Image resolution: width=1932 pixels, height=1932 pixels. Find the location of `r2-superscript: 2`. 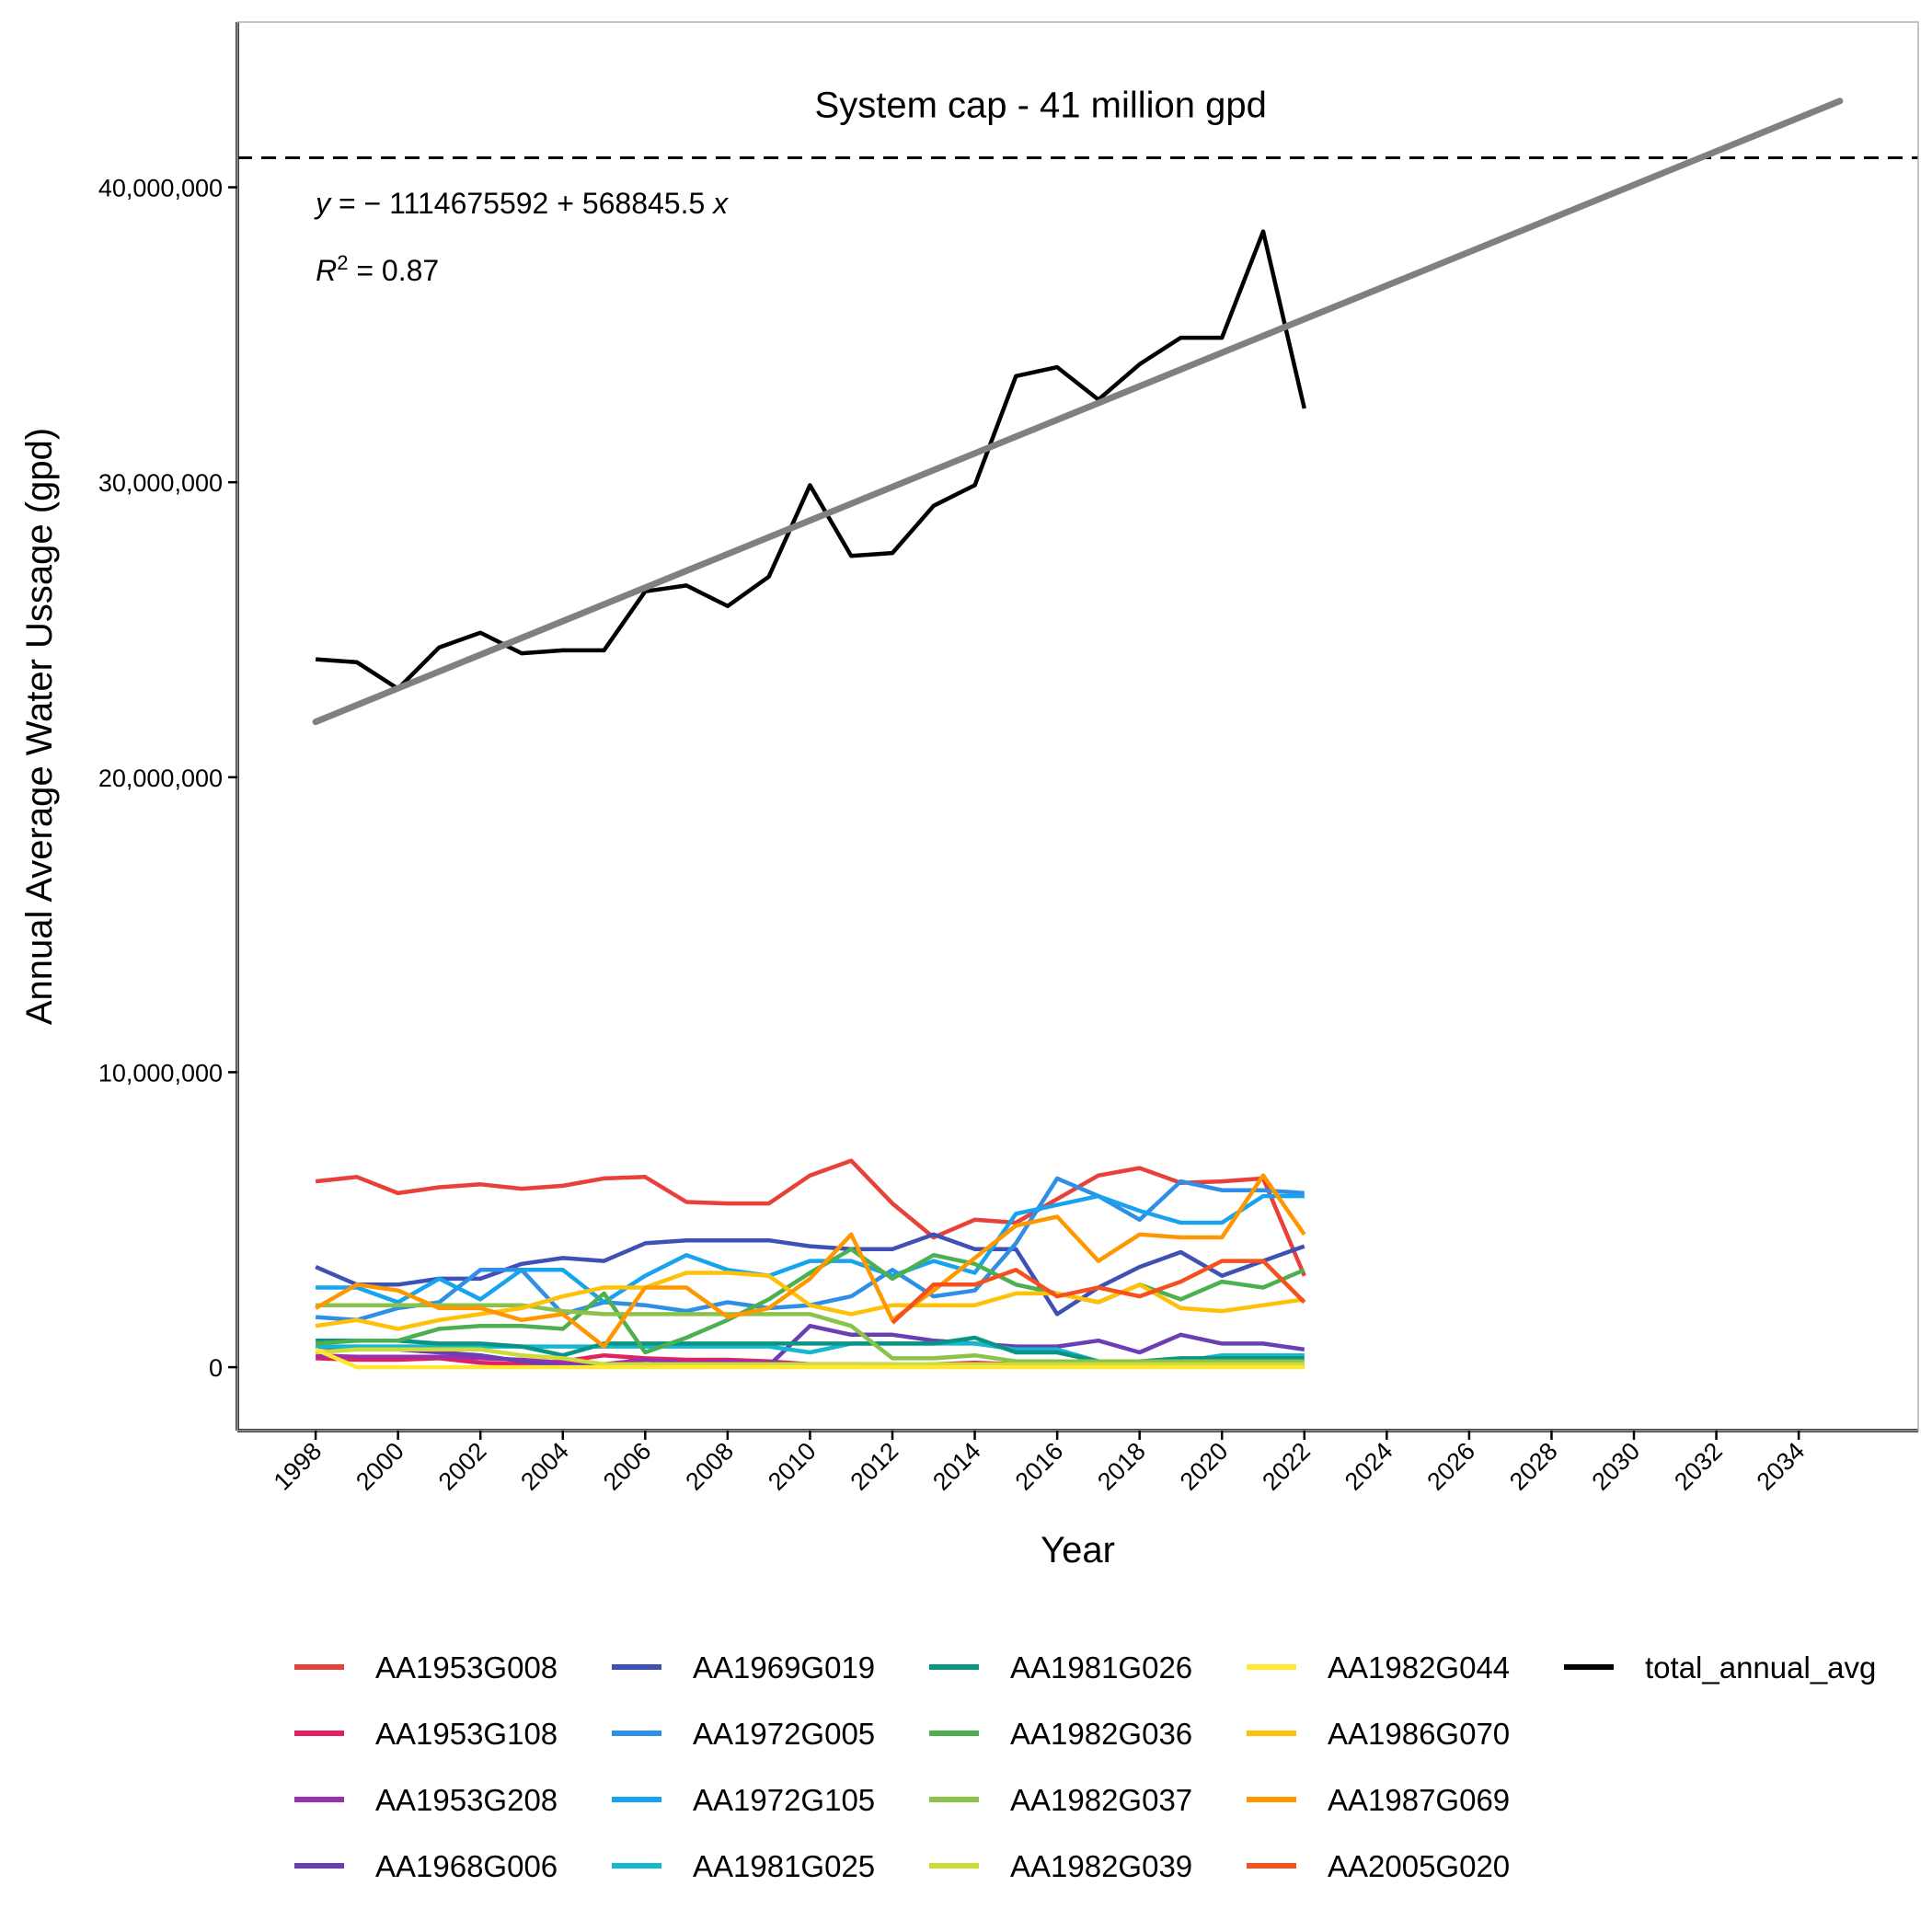

r2-superscript: 2 is located at coordinates (342, 262).